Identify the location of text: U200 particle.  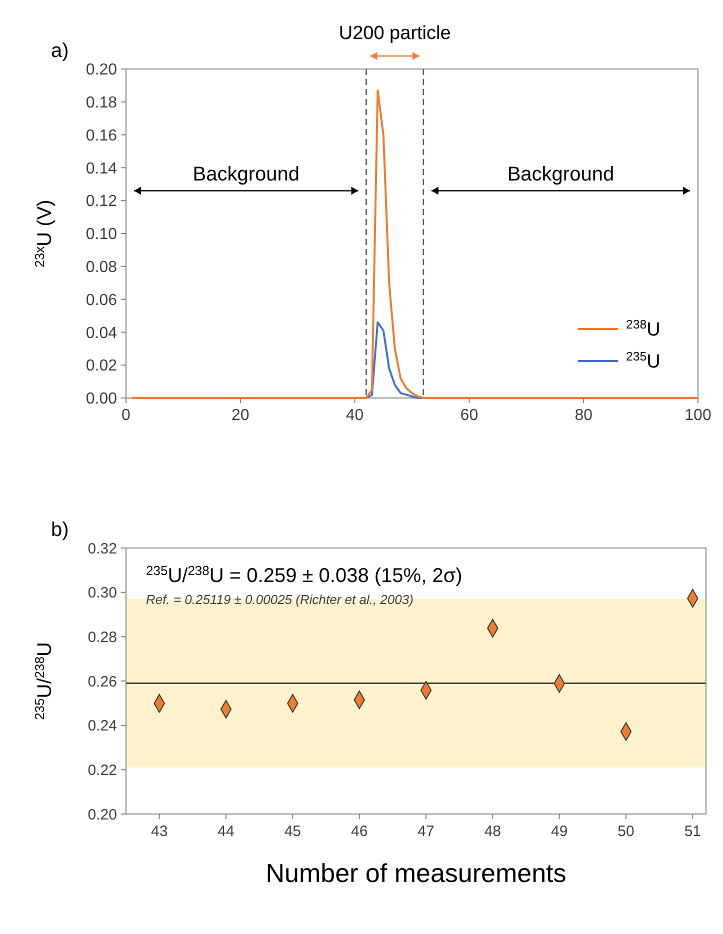
(394, 33).